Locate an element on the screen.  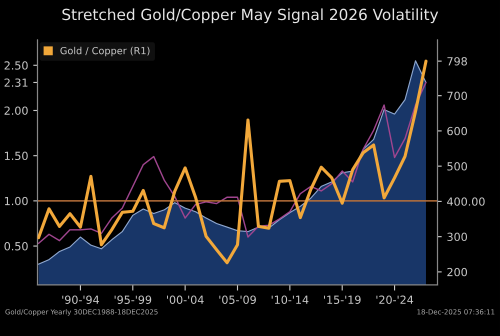
x-tick-label: '00-'04 is located at coordinates (185, 300).